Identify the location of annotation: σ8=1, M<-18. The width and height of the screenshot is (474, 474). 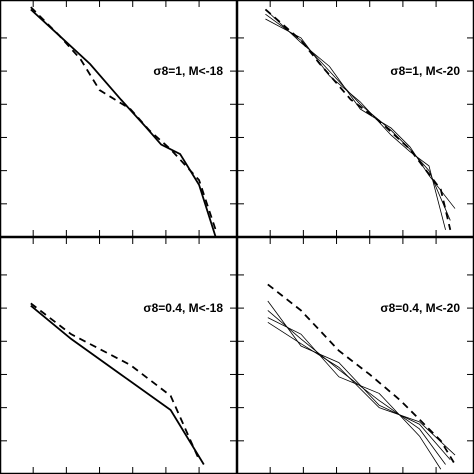
(188, 71).